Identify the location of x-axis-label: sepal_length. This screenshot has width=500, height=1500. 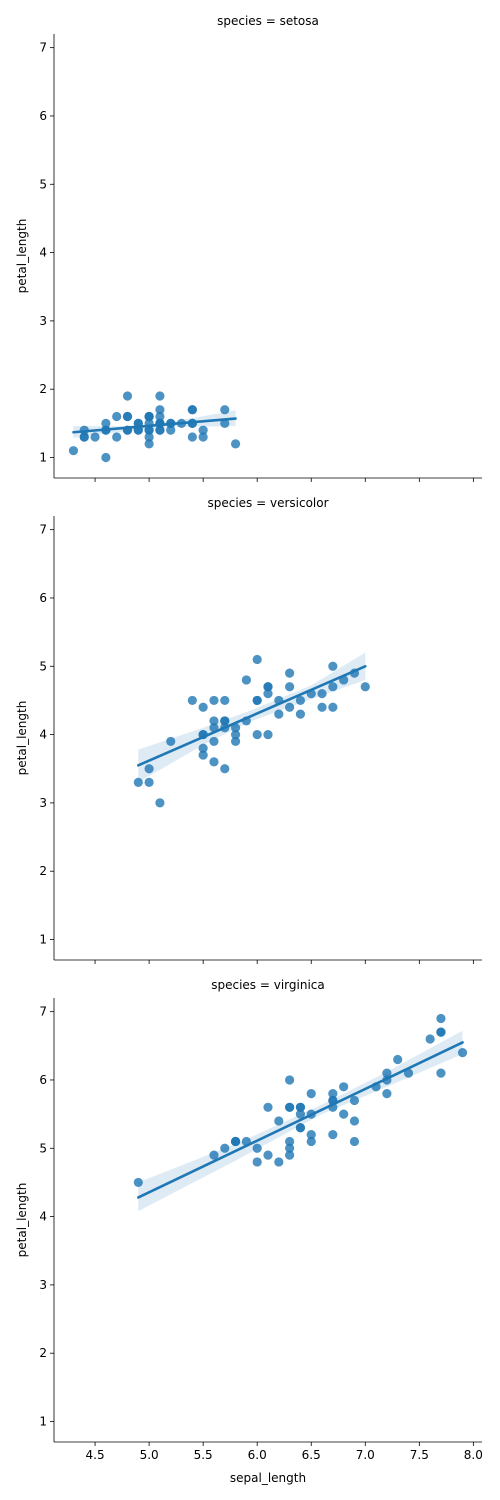
(268, 1478).